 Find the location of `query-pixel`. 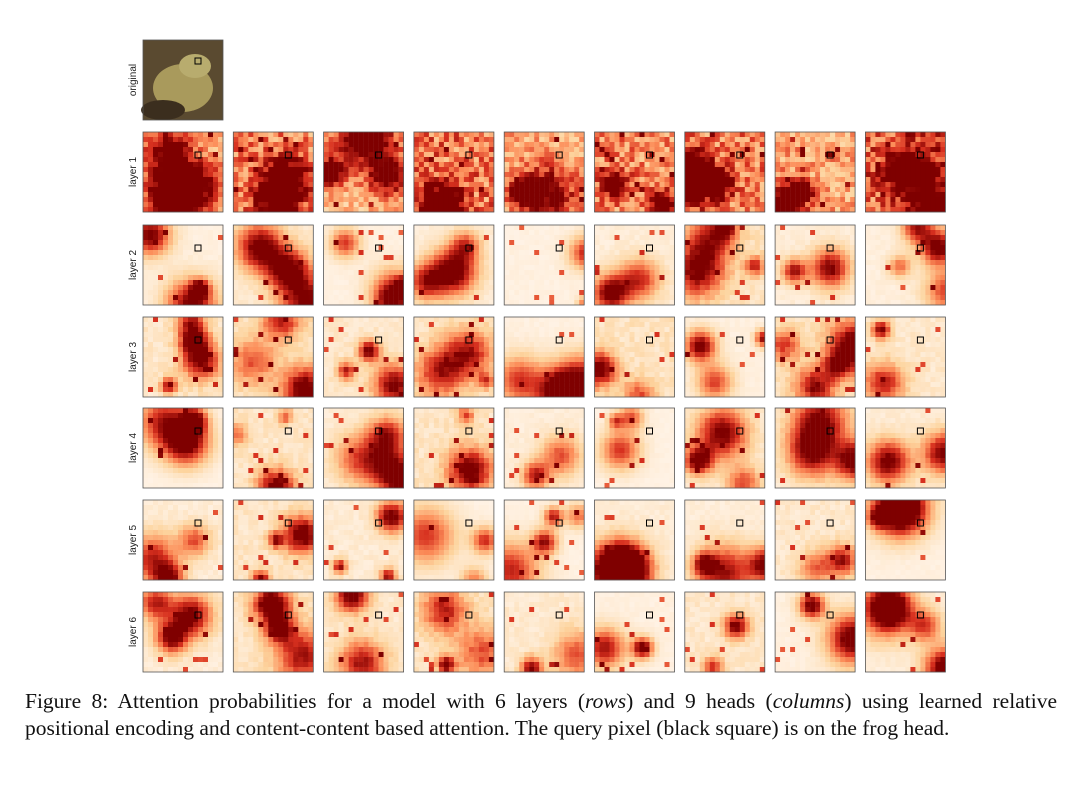

query-pixel is located at coordinates (830, 155).